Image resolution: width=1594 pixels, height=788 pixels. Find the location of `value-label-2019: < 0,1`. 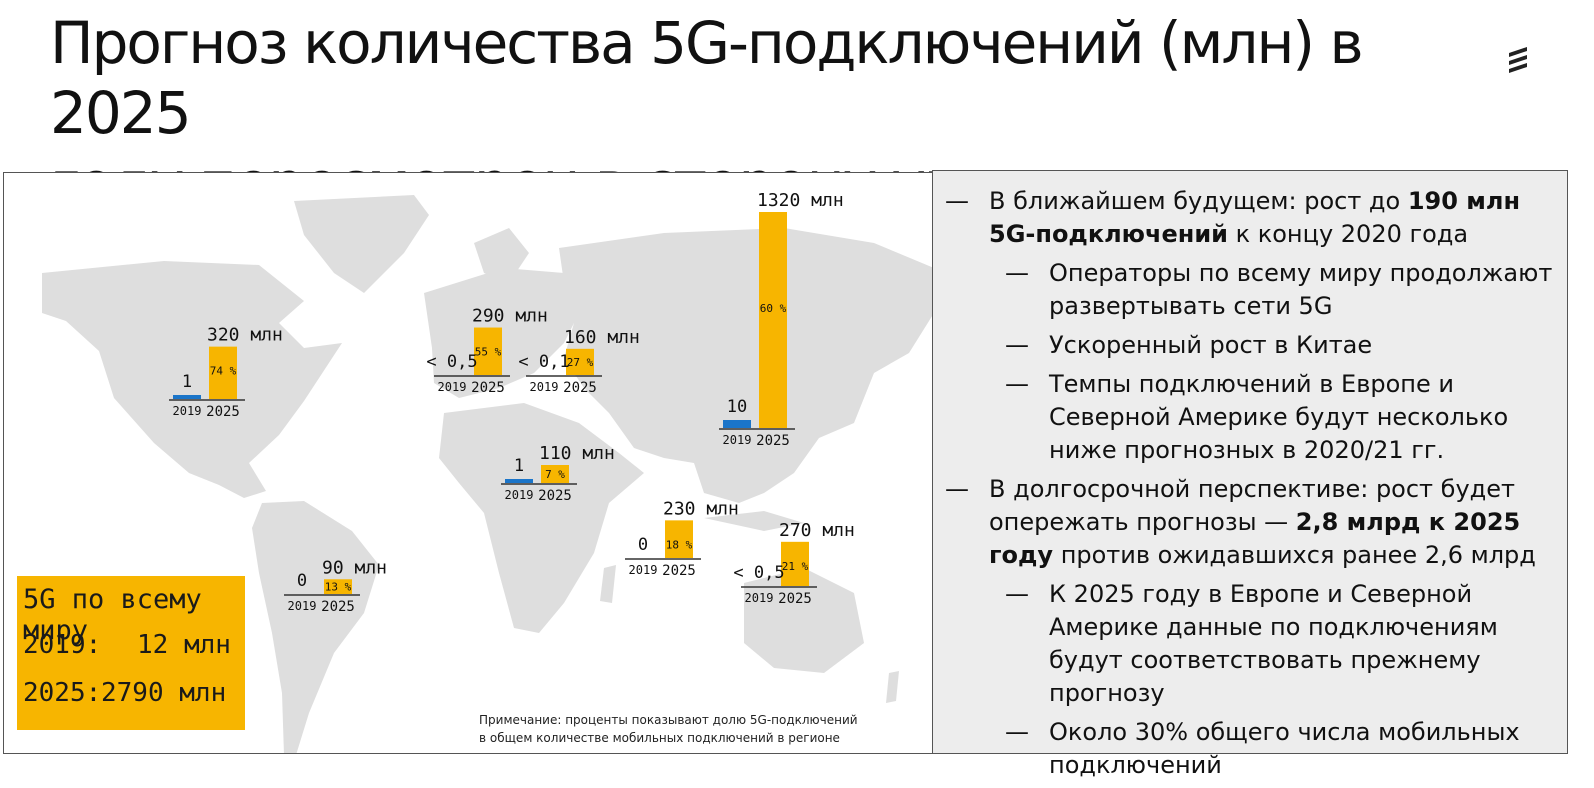

value-label-2019: < 0,1 is located at coordinates (543, 362).